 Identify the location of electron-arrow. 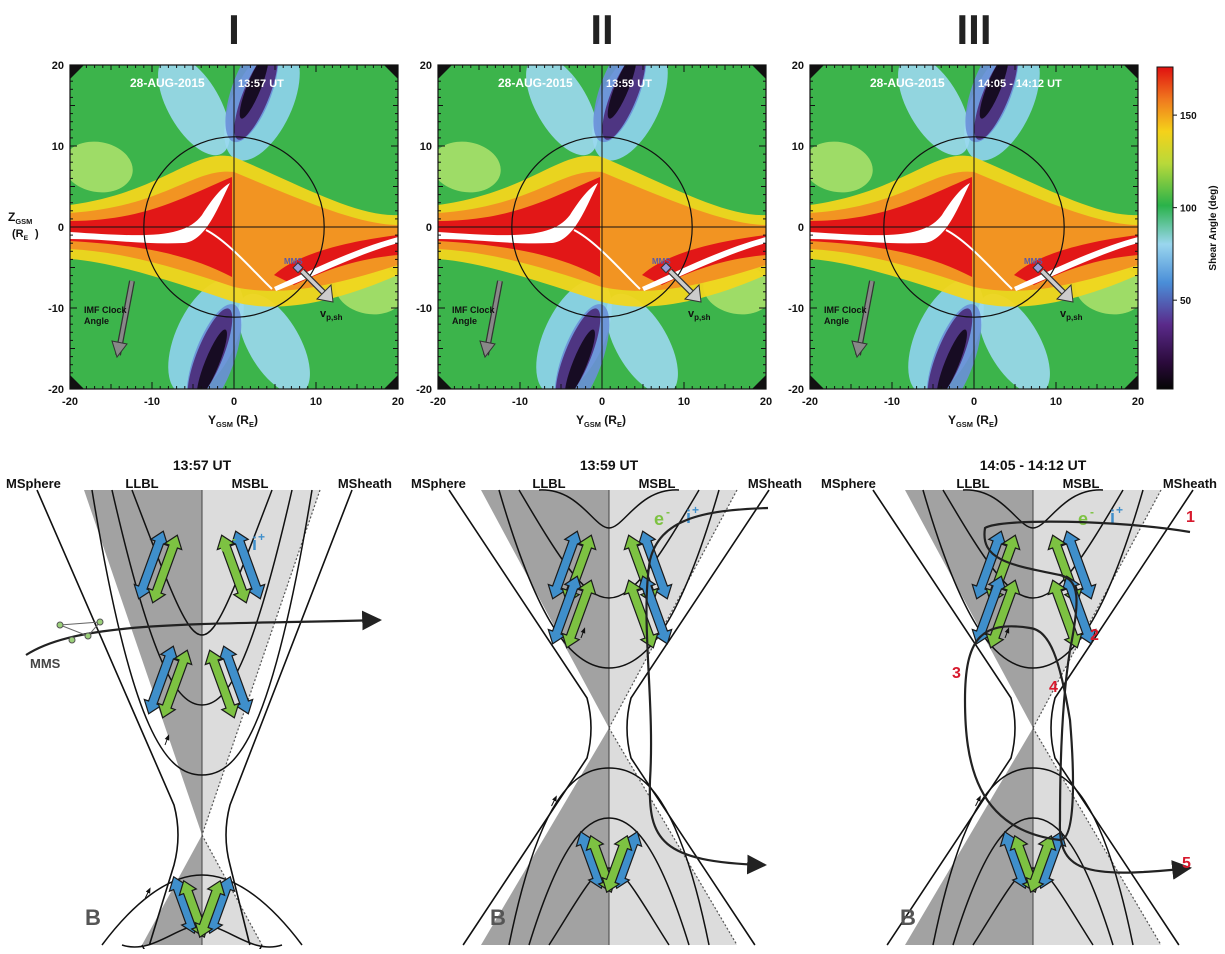
(641, 614).